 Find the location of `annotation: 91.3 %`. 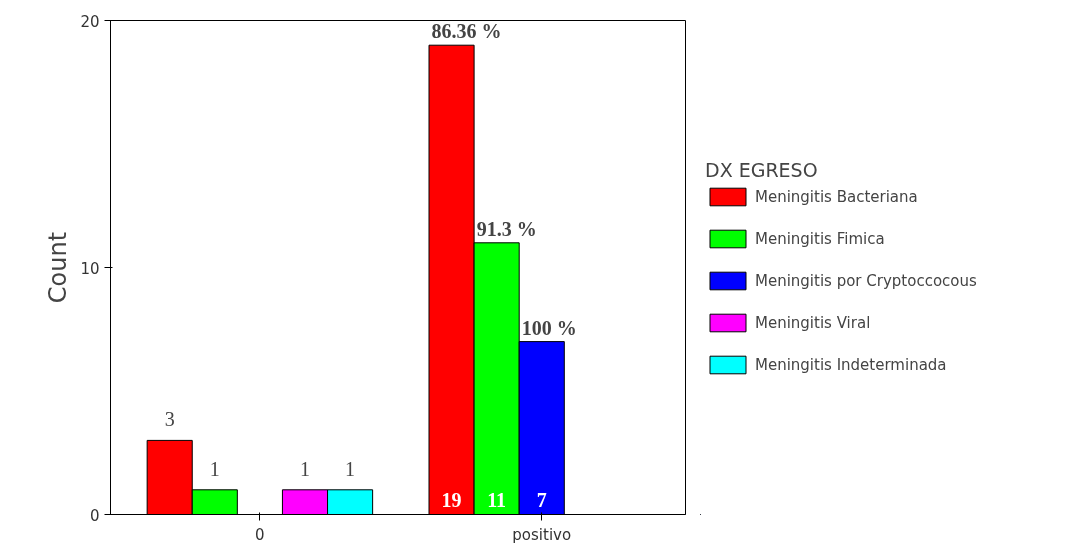

annotation: 91.3 % is located at coordinates (506, 228).